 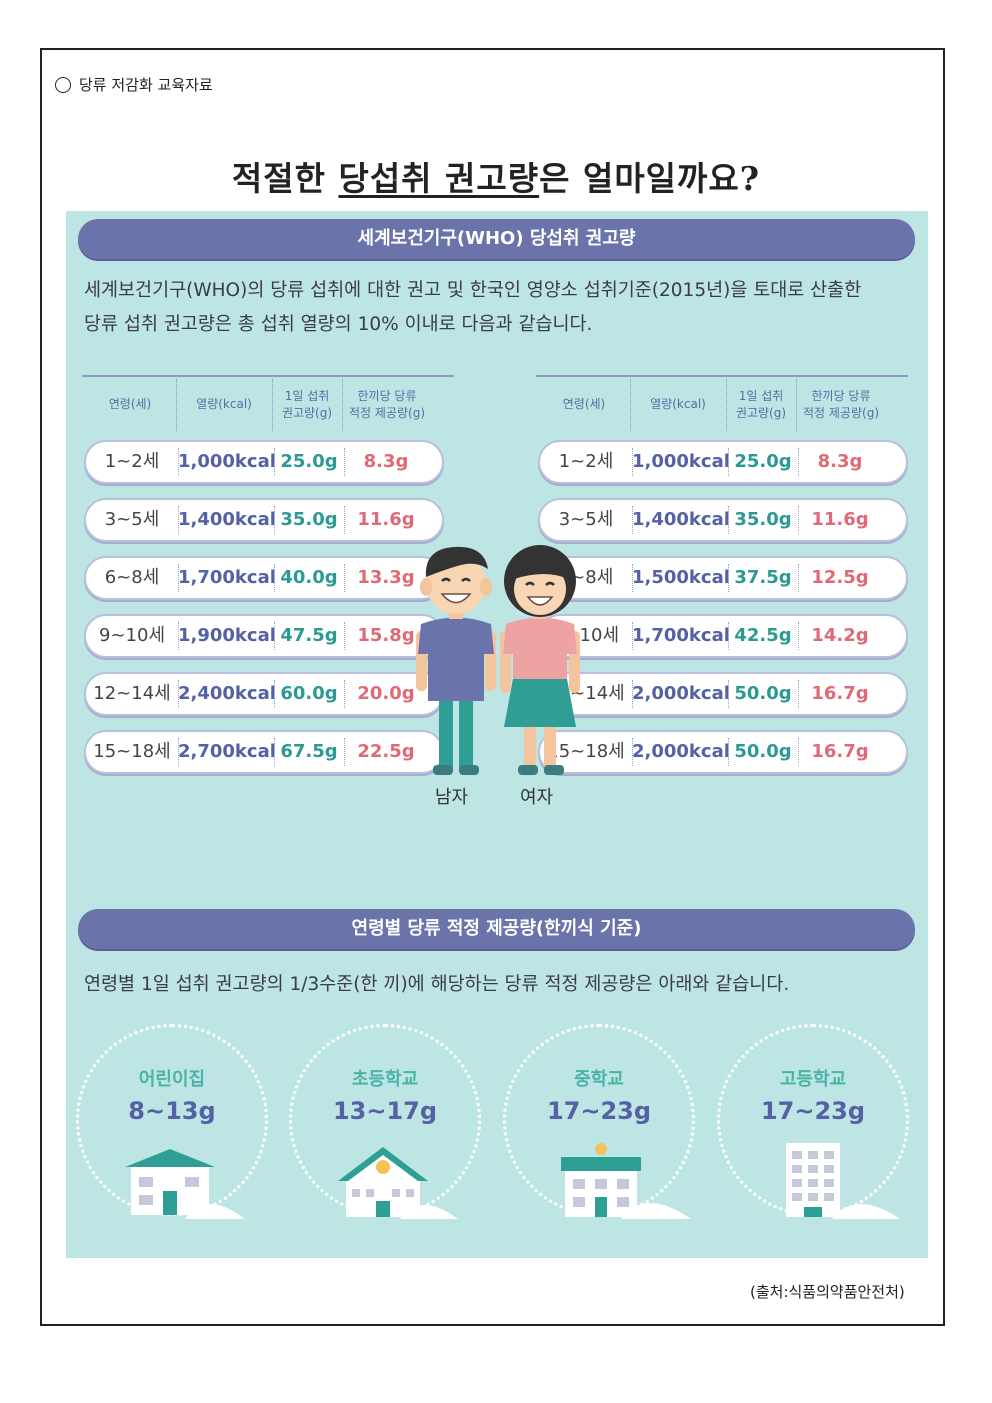 What do you see at coordinates (723, 752) in the screenshot?
I see `female-table-row: 15~18세 2,000kcal 50.0g 16.7g` at bounding box center [723, 752].